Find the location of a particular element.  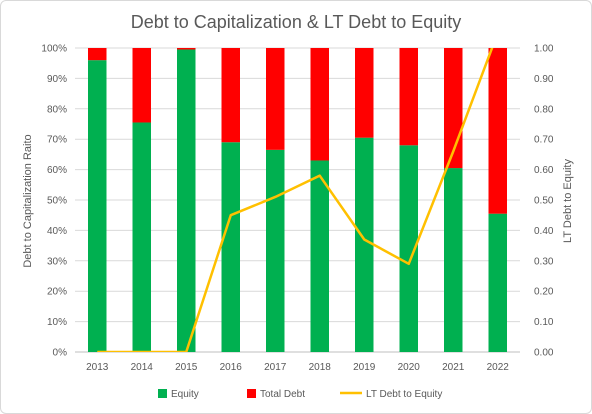

y2-tick-label: 0.10 is located at coordinates (544, 322).